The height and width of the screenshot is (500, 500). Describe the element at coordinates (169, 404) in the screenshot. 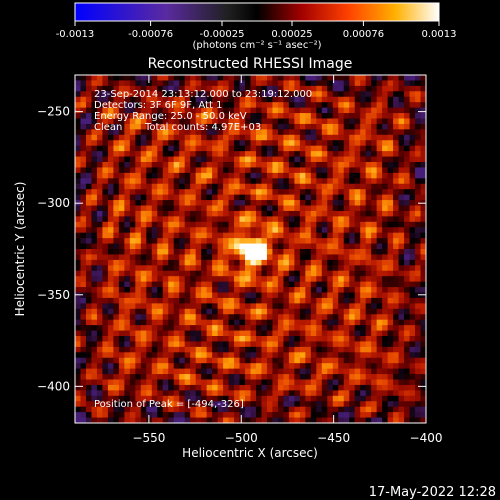

I see `peak-position-text: Position of Peak = [-494,-326]` at that location.